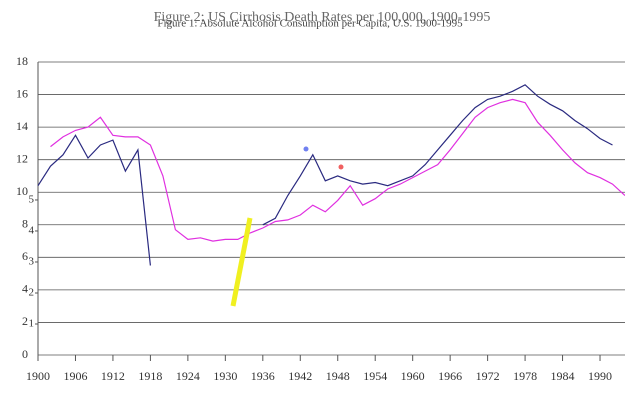 The width and height of the screenshot is (625, 420). What do you see at coordinates (32, 262) in the screenshot?
I see `y2-tick-label: 3` at bounding box center [32, 262].